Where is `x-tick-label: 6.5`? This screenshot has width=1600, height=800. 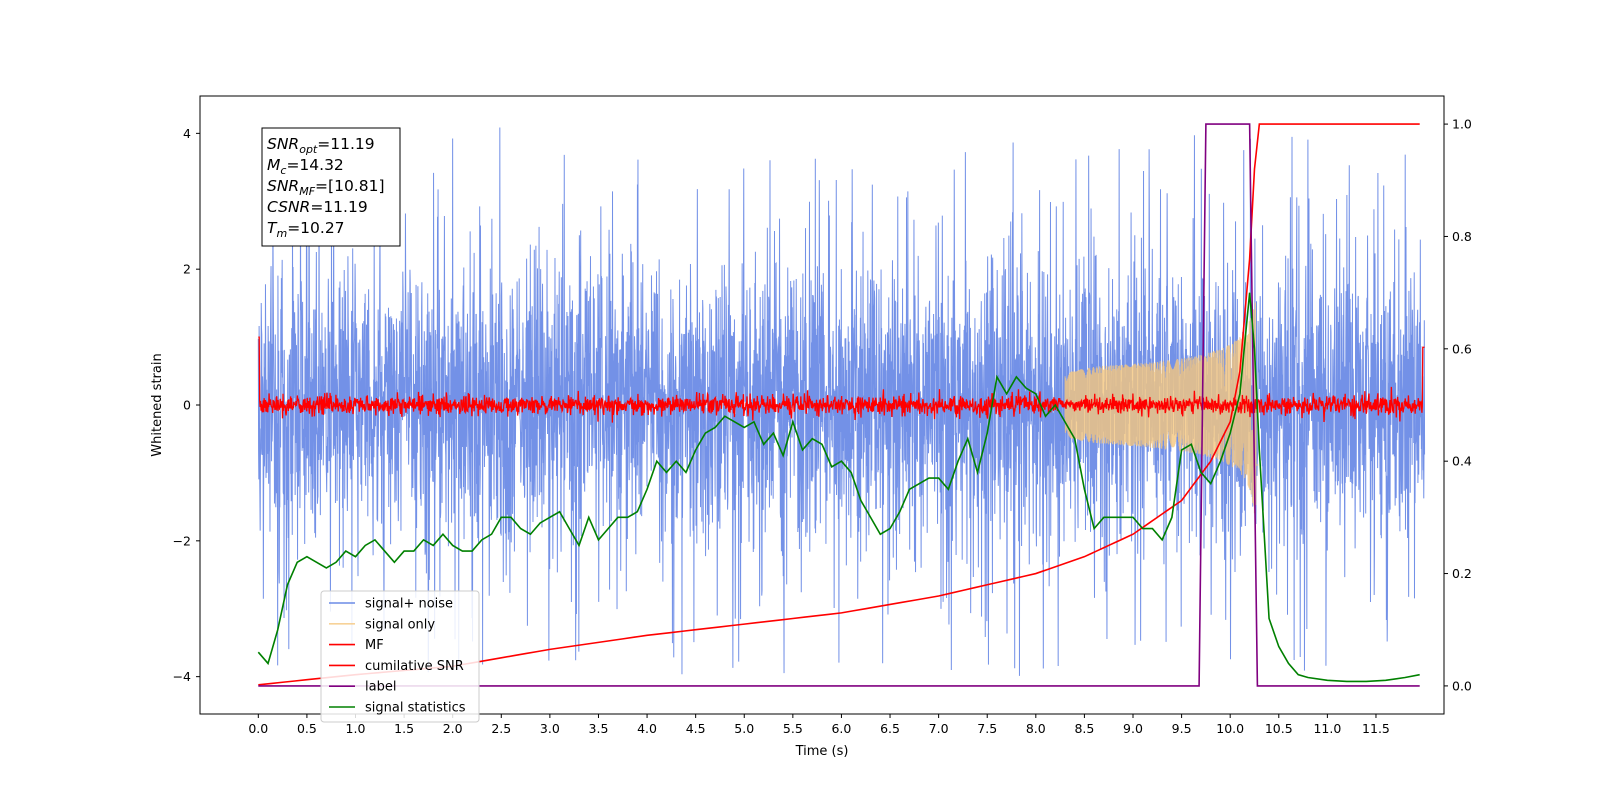 x-tick-label: 6.5 is located at coordinates (890, 728).